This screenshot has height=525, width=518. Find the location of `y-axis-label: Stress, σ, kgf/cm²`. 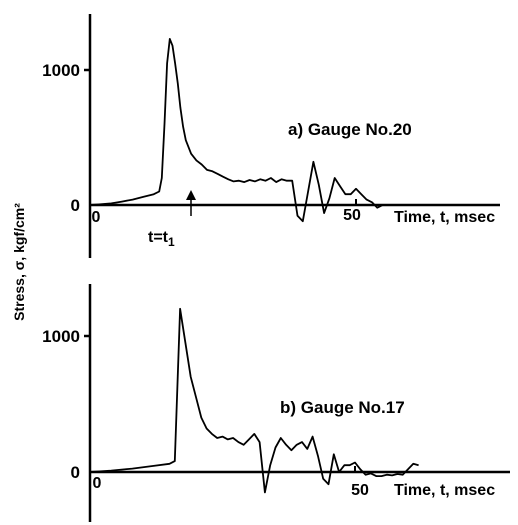

y-axis-label: Stress, σ, kgf/cm² is located at coordinates (19, 262).